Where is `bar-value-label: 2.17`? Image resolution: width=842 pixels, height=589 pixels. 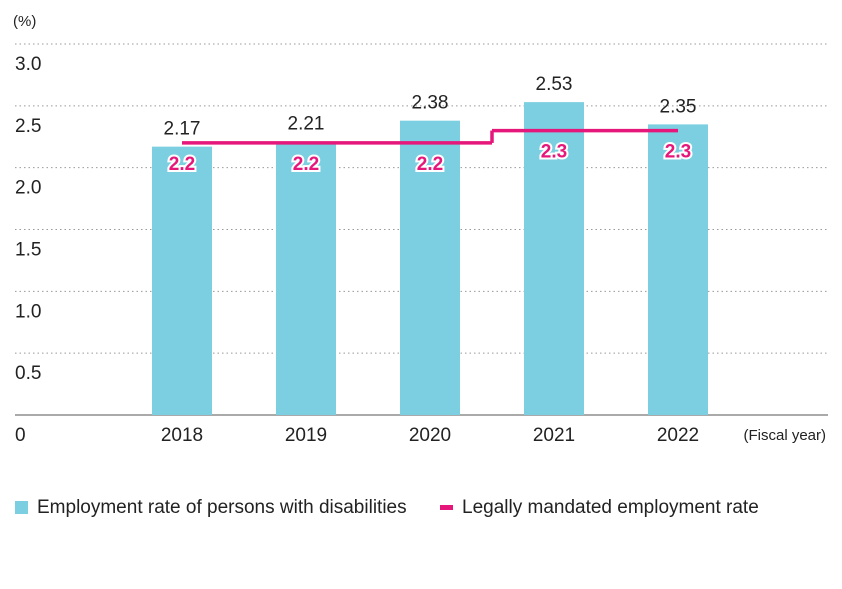
bar-value-label: 2.17 is located at coordinates (182, 129).